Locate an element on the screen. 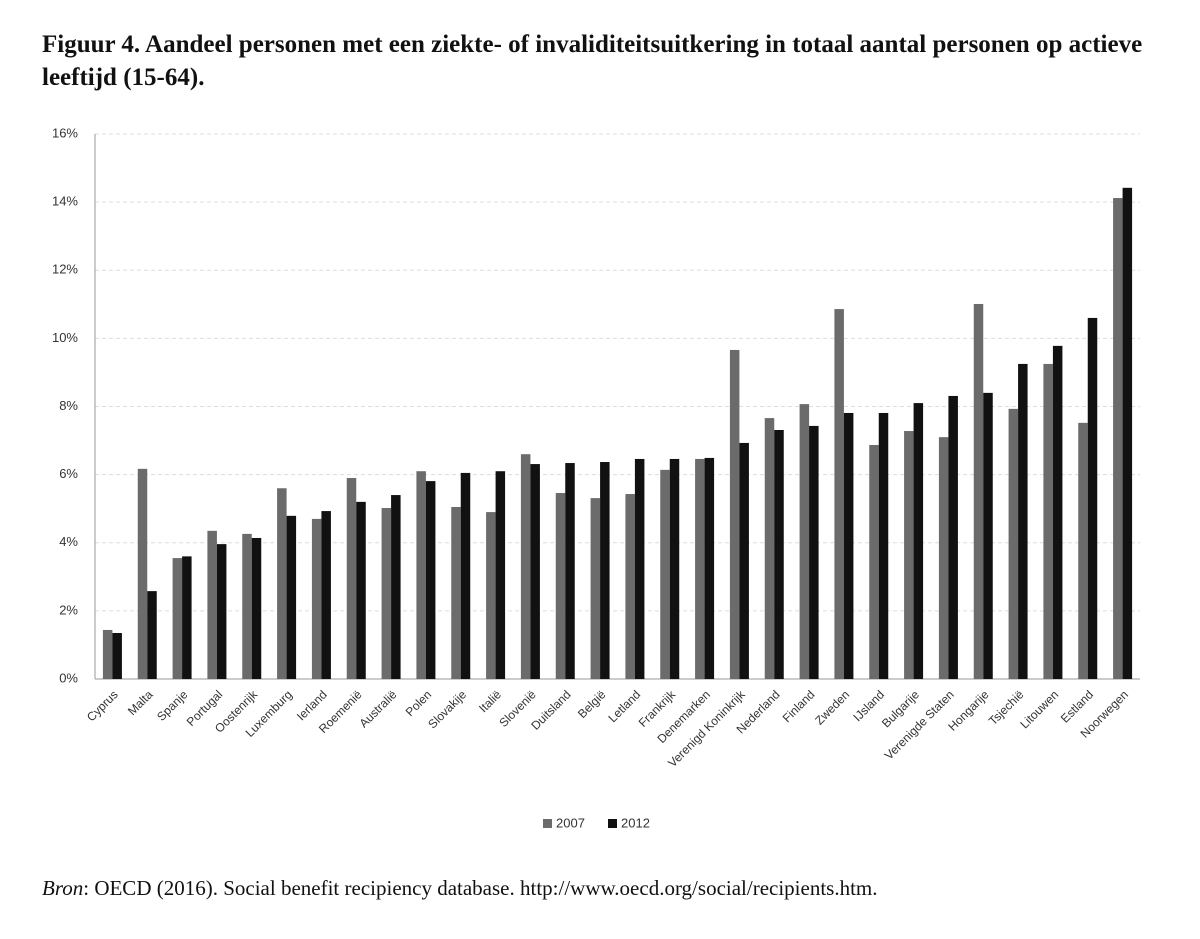 This screenshot has width=1200, height=939. y-tick-label: 12% is located at coordinates (65, 269).